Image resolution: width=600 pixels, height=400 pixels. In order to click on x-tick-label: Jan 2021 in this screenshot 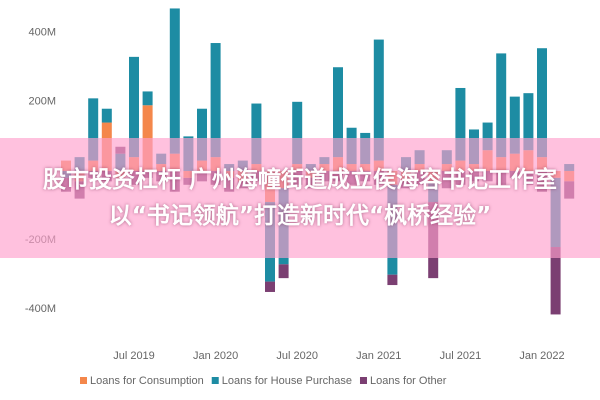, I will do `click(378, 356)`.